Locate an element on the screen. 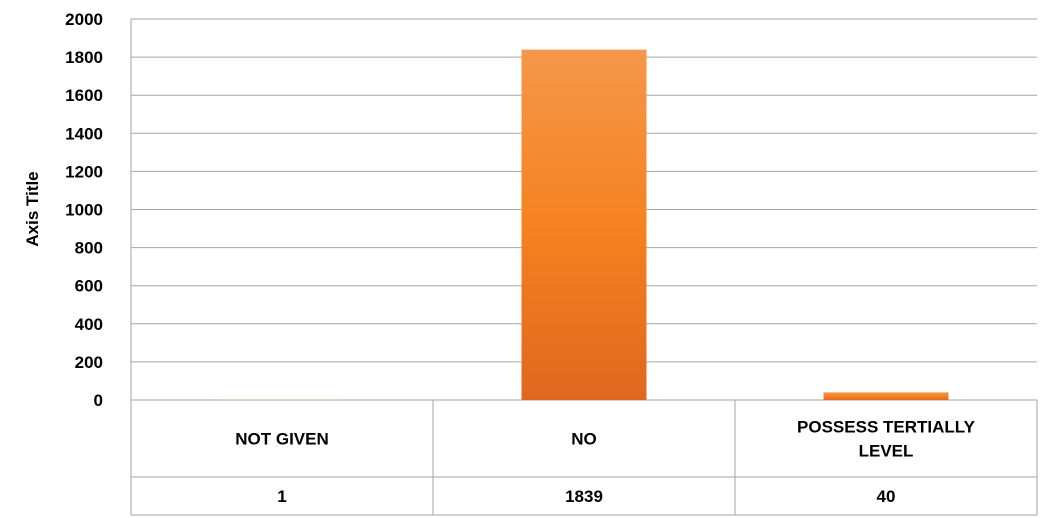 The height and width of the screenshot is (518, 1041). y-tick-label: 2000 is located at coordinates (84, 19).